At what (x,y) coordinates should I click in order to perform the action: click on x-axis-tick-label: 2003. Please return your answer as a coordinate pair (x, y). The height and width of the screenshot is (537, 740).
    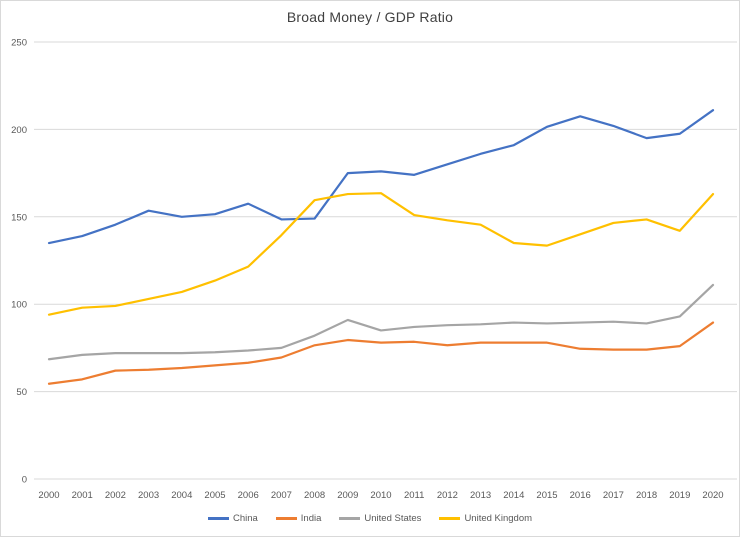
    Looking at the image, I should click on (148, 495).